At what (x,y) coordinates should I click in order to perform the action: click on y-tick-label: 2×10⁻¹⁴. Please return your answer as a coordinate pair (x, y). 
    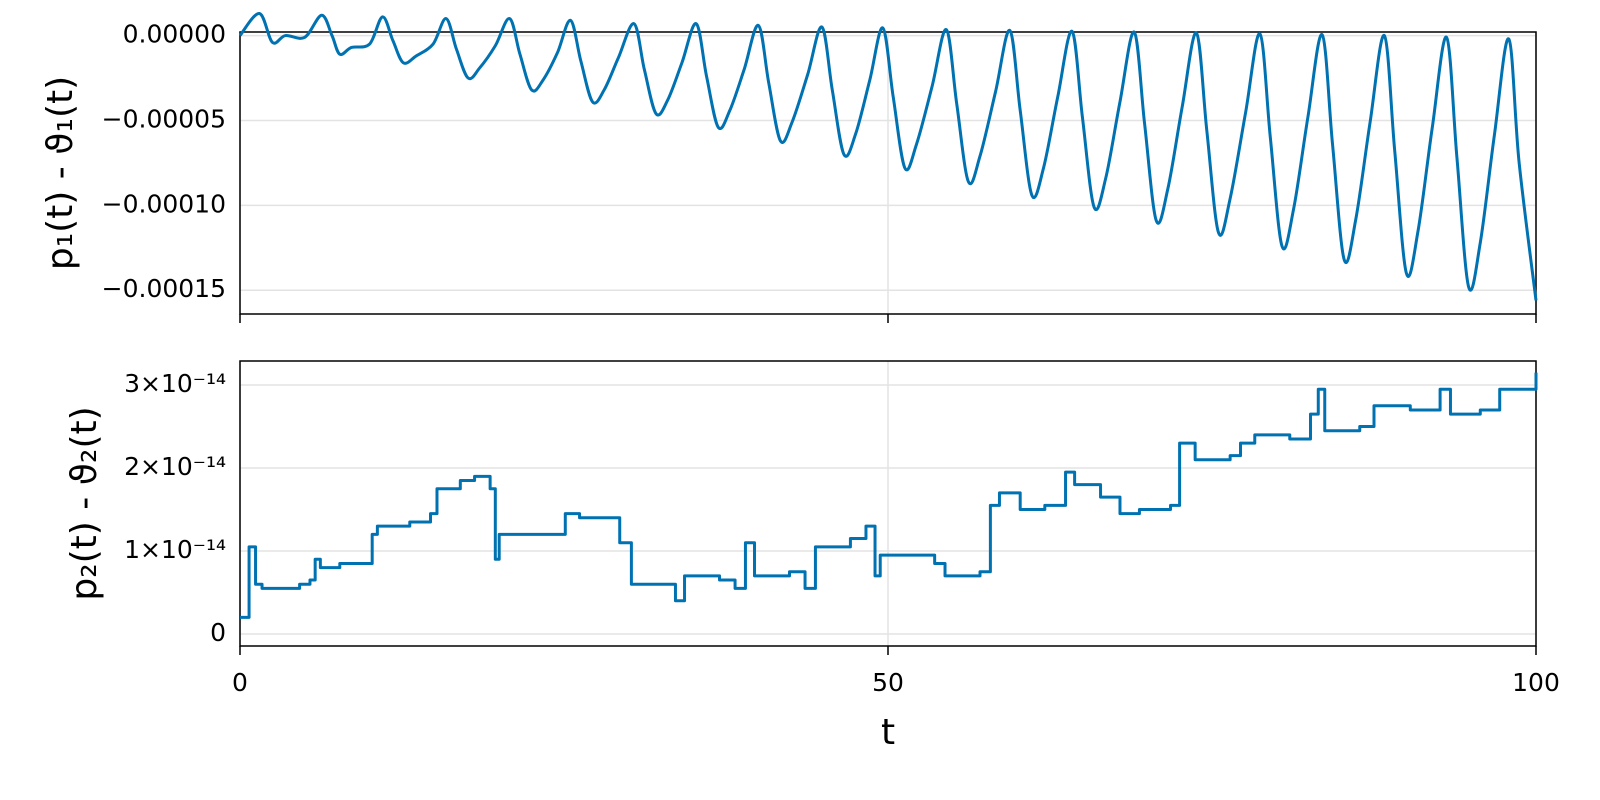
    Looking at the image, I should click on (175, 466).